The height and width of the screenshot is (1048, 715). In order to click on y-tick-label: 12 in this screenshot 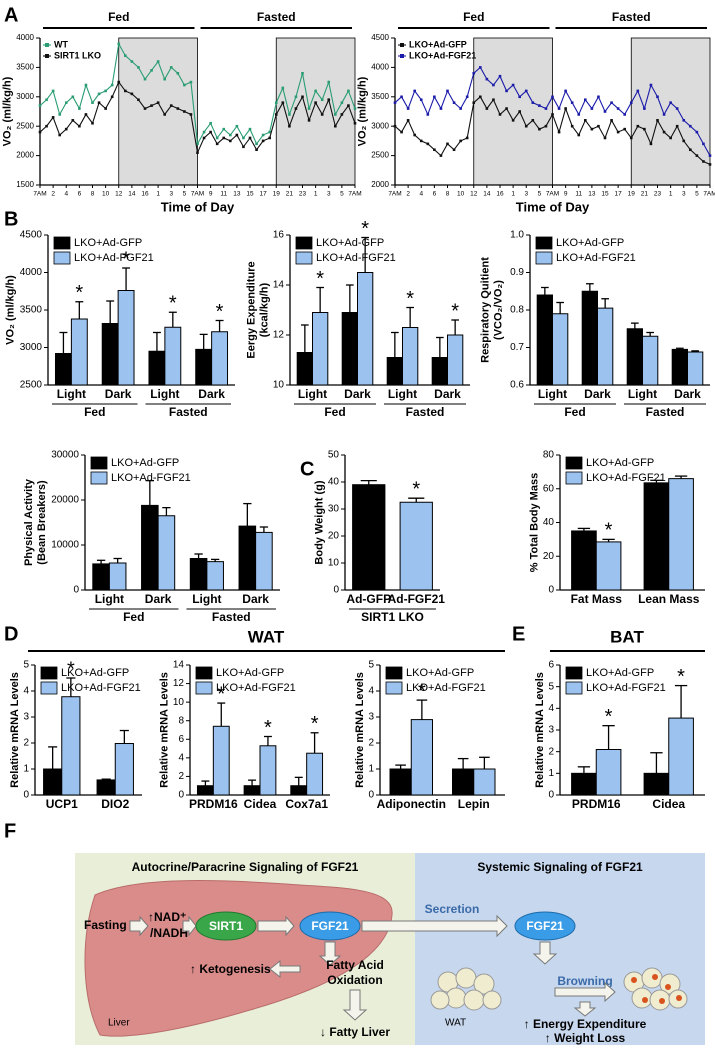, I will do `click(179, 683)`.